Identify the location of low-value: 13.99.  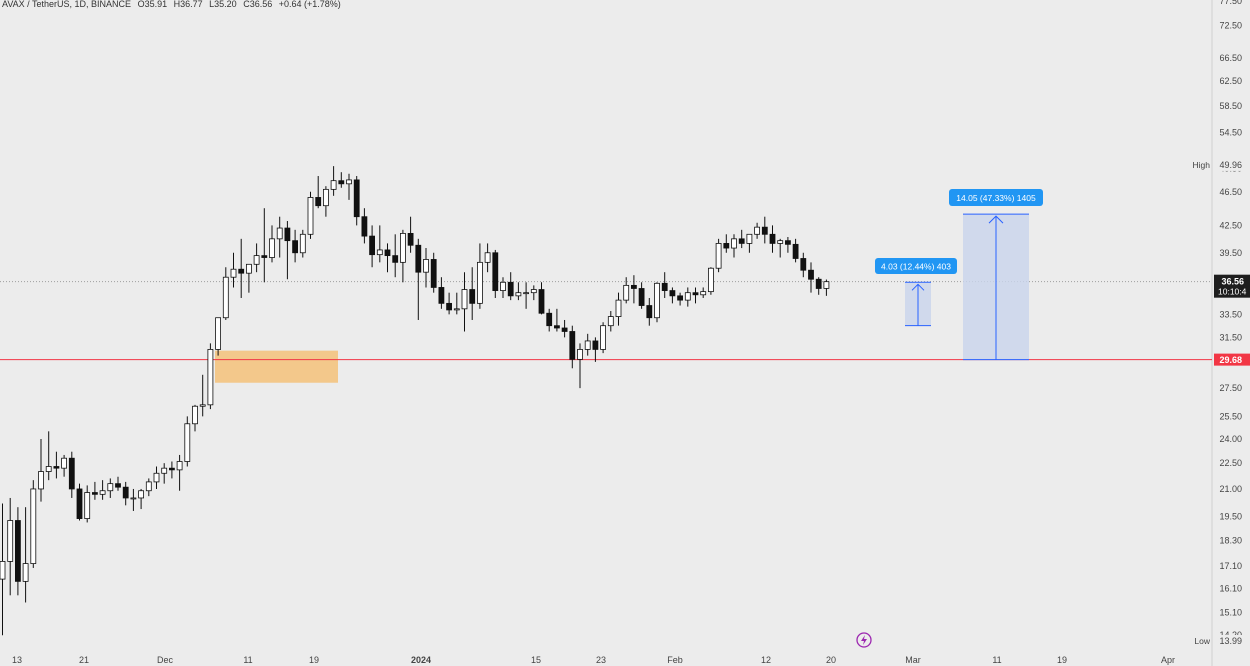
(1230, 641).